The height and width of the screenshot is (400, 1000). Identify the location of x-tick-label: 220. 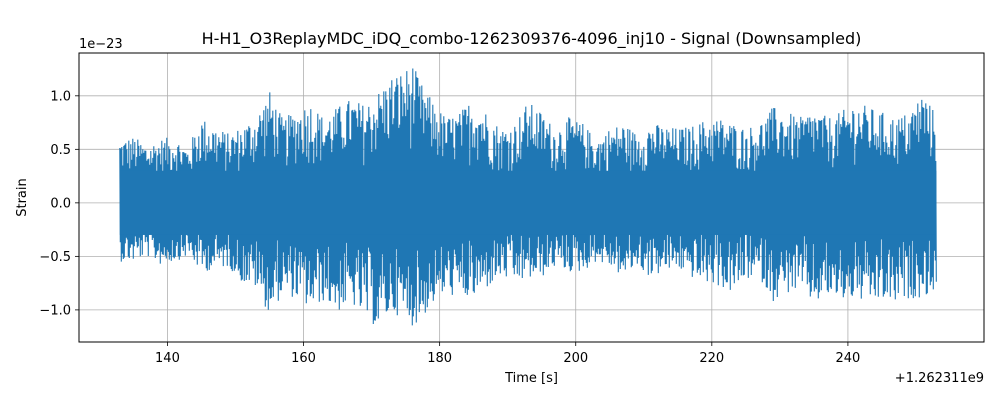
(711, 358).